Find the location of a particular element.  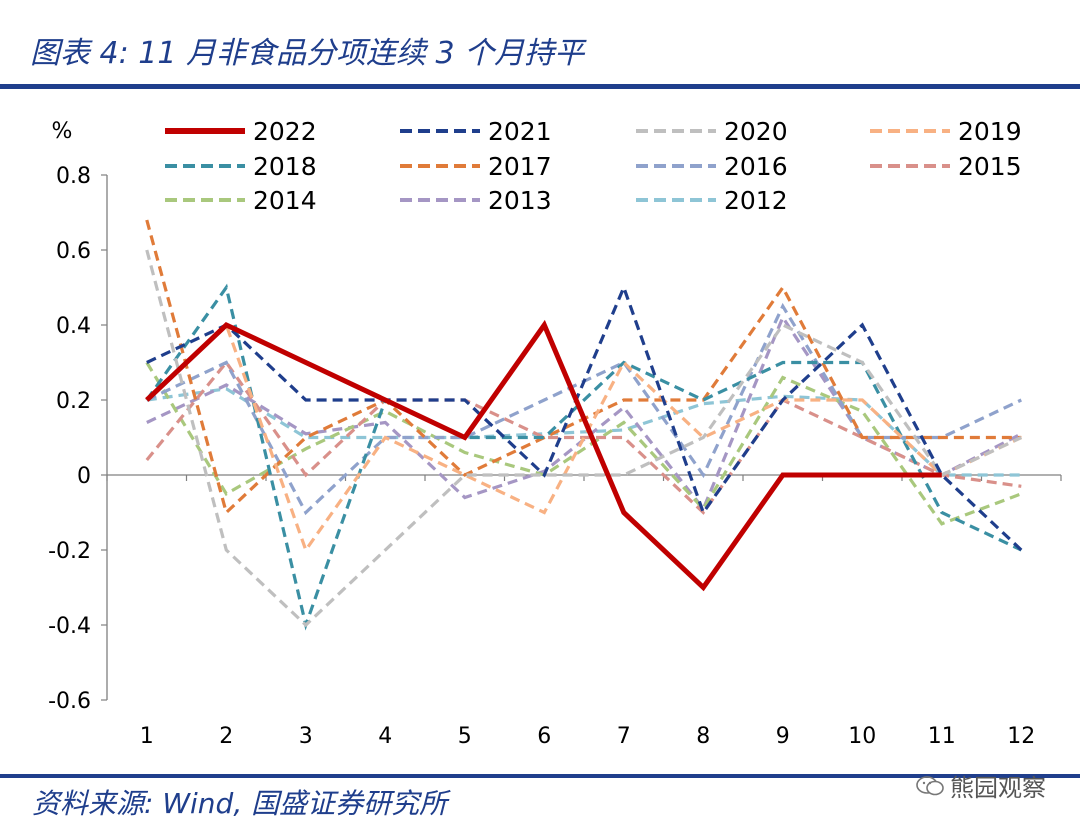

wechat-icon is located at coordinates (930, 785).